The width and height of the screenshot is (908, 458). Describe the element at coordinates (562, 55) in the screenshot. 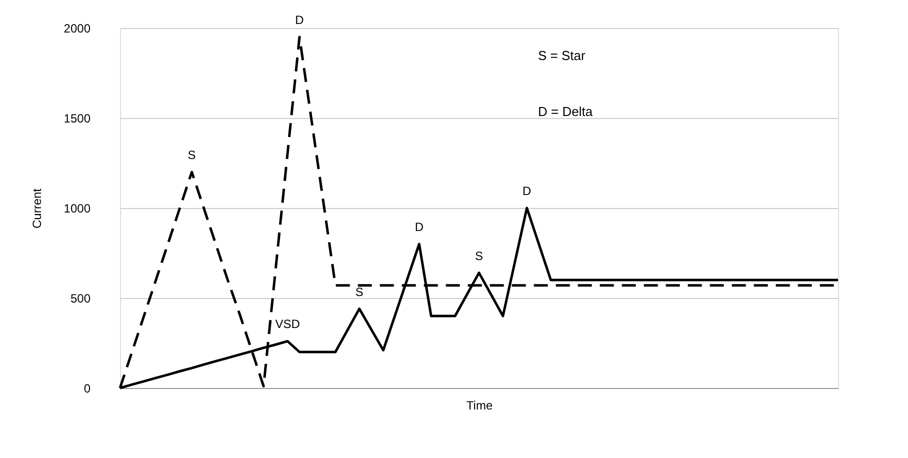

I see `annotation: S = Star` at that location.